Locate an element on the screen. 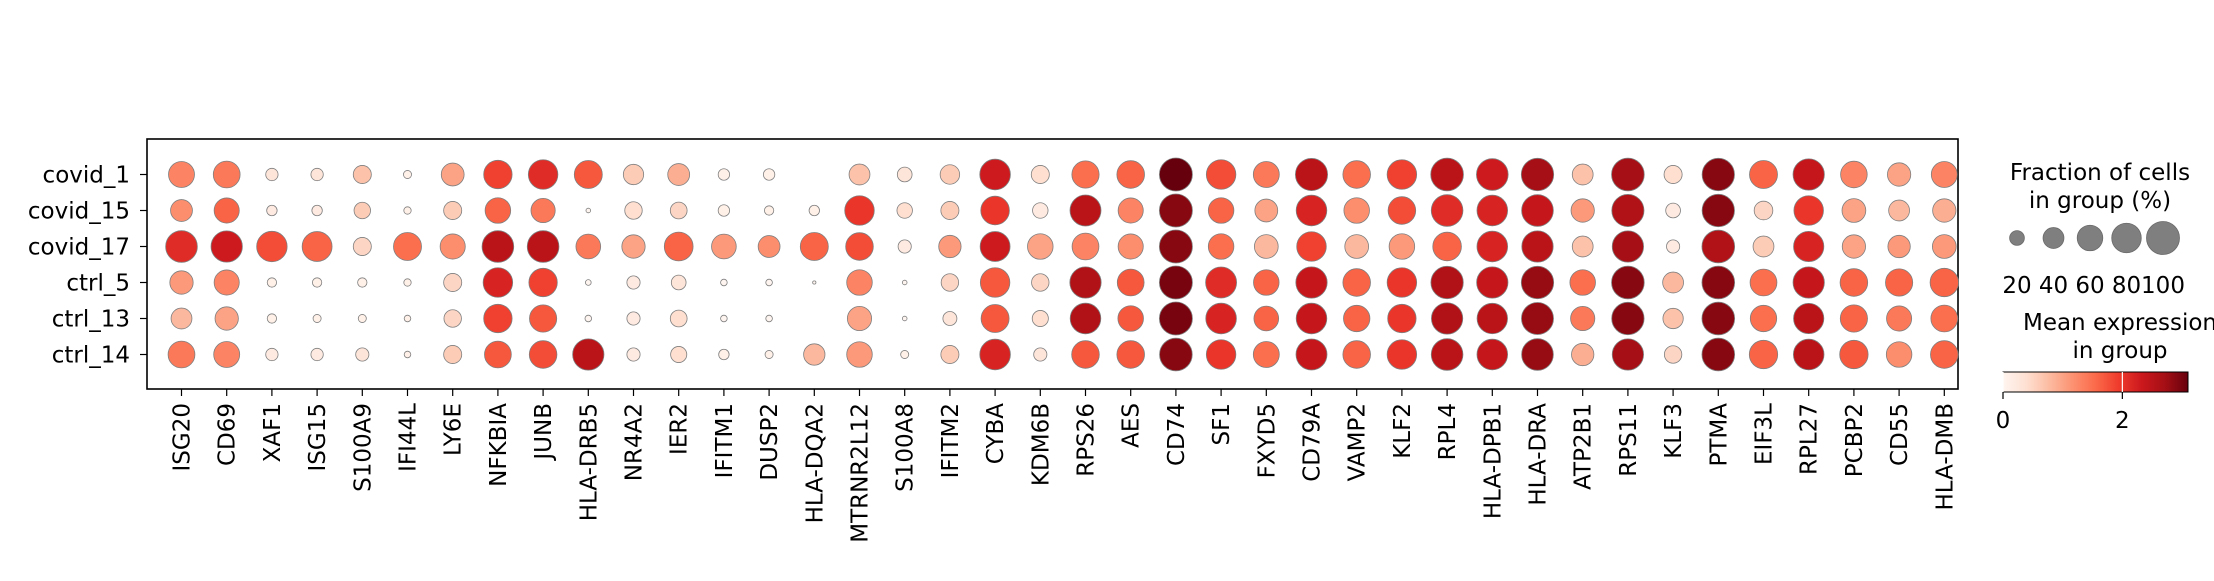  dot-ctrl-13-cd69 is located at coordinates (226, 318).